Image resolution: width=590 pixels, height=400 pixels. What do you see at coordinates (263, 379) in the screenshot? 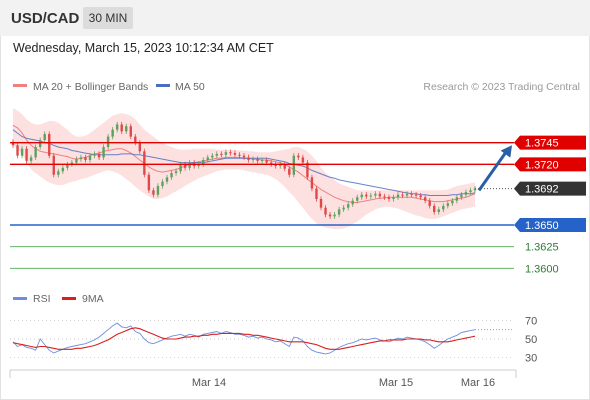
I see `time-axis: Mar 14 Mar 15 Mar 16` at bounding box center [263, 379].